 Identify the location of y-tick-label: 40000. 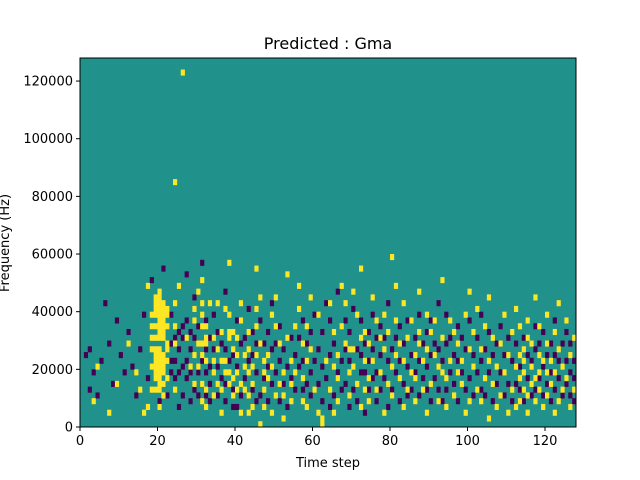
(52, 312).